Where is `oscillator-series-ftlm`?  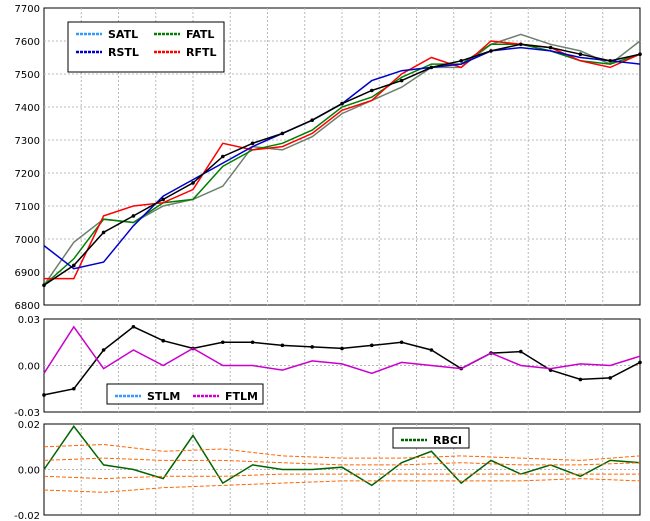 oscillator-series-ftlm is located at coordinates (342, 350).